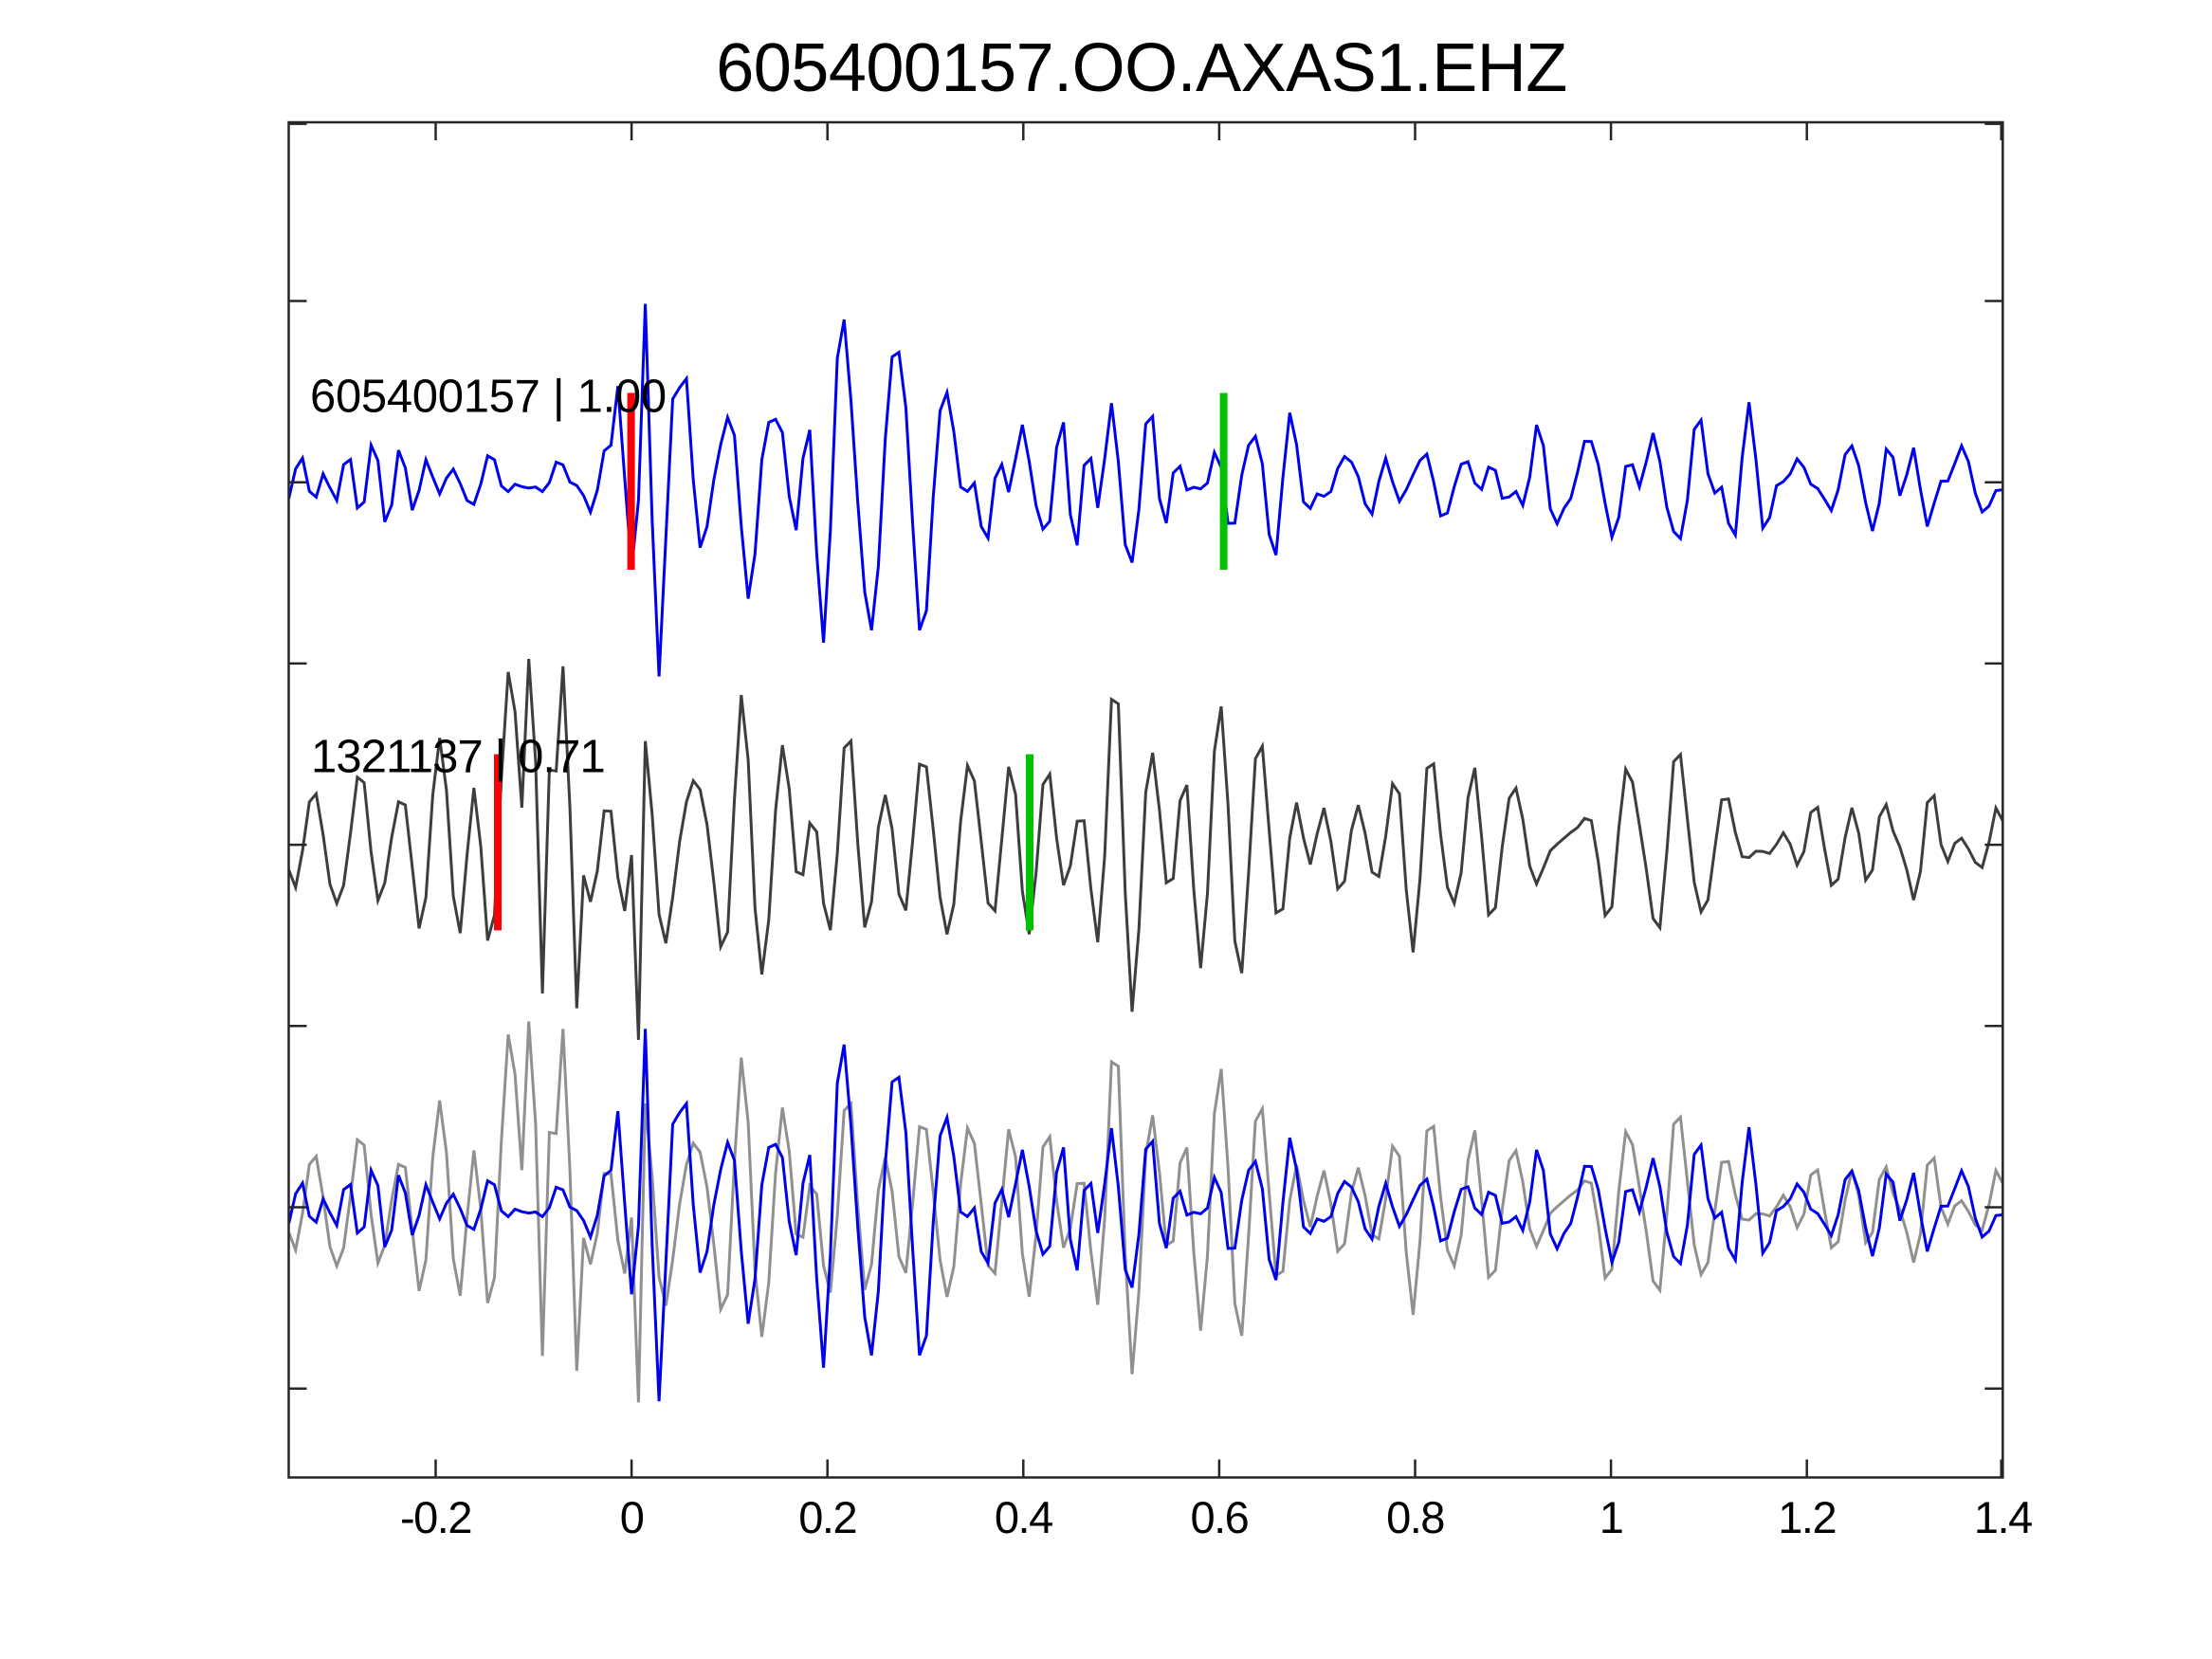 The width and height of the screenshot is (2212, 1659). I want to click on svg-text: 605400157.OO.AXAS1.EHZ, so click(1141, 68).